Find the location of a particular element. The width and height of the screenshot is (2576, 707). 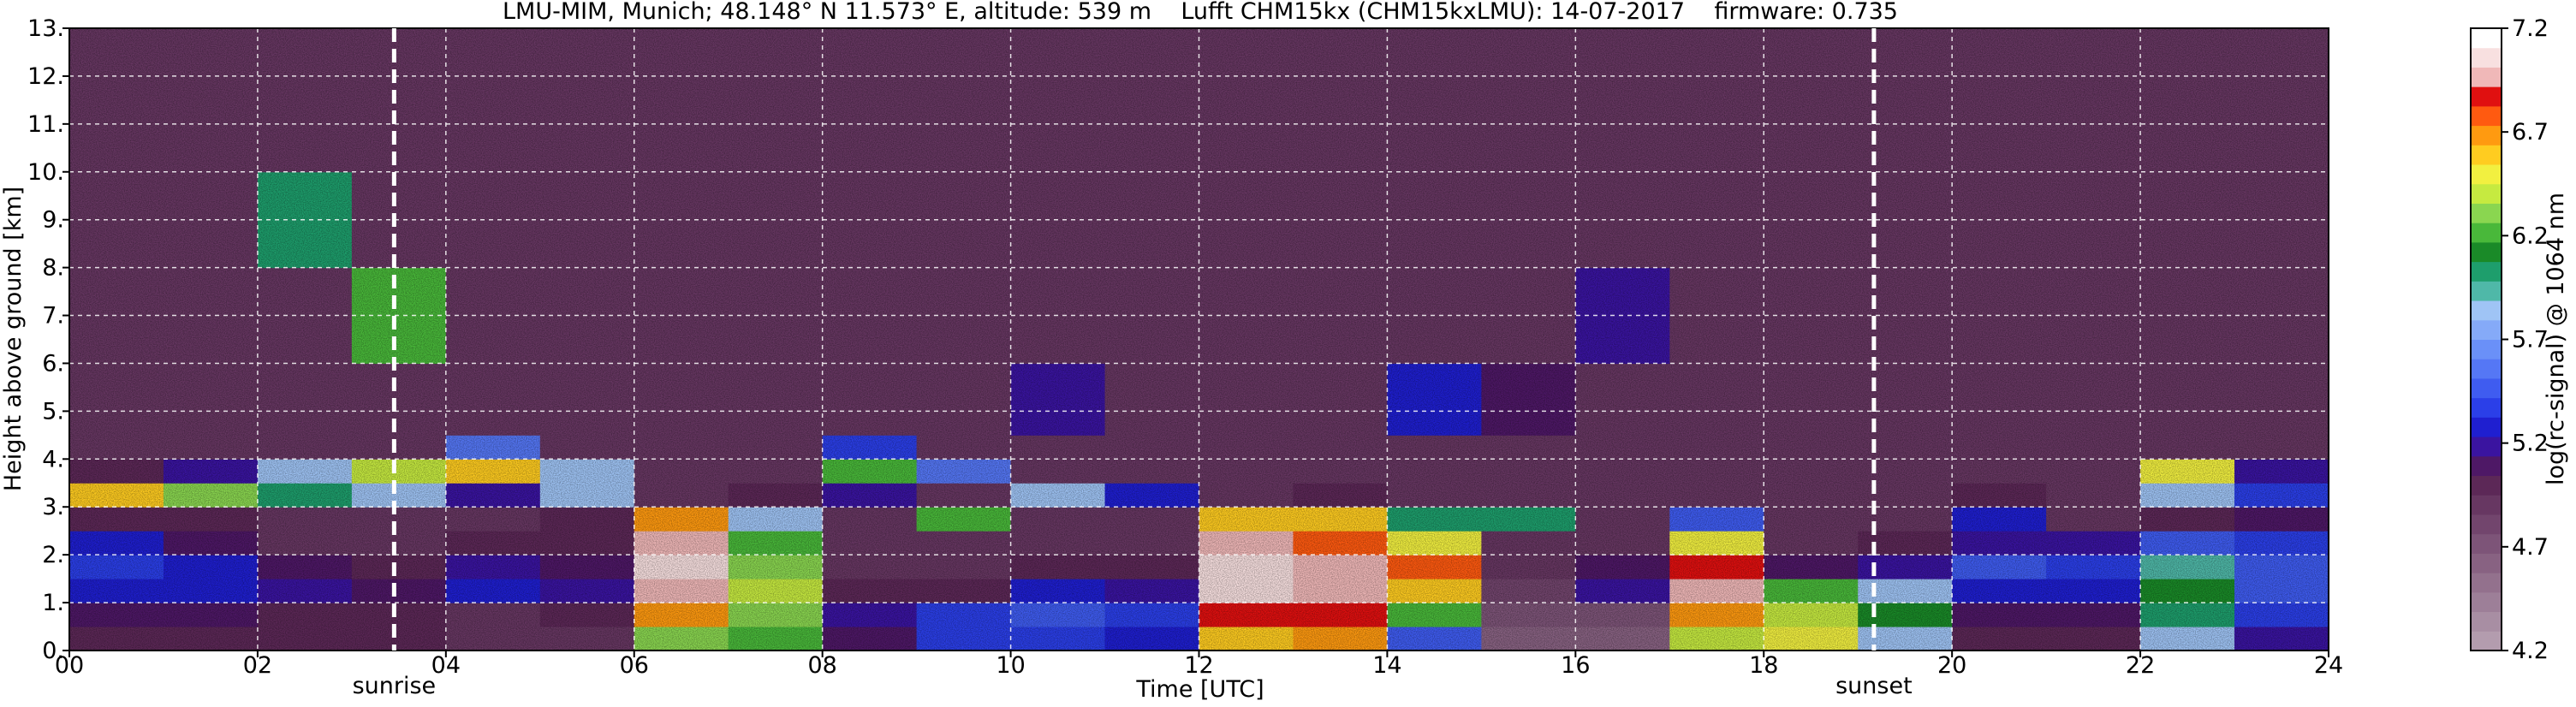

x-tick-label: 20 is located at coordinates (1951, 665).